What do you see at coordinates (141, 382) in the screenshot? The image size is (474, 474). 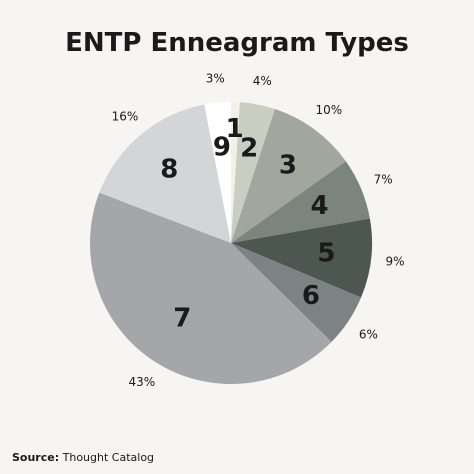 I see `slice-percent-label: 43%` at bounding box center [141, 382].